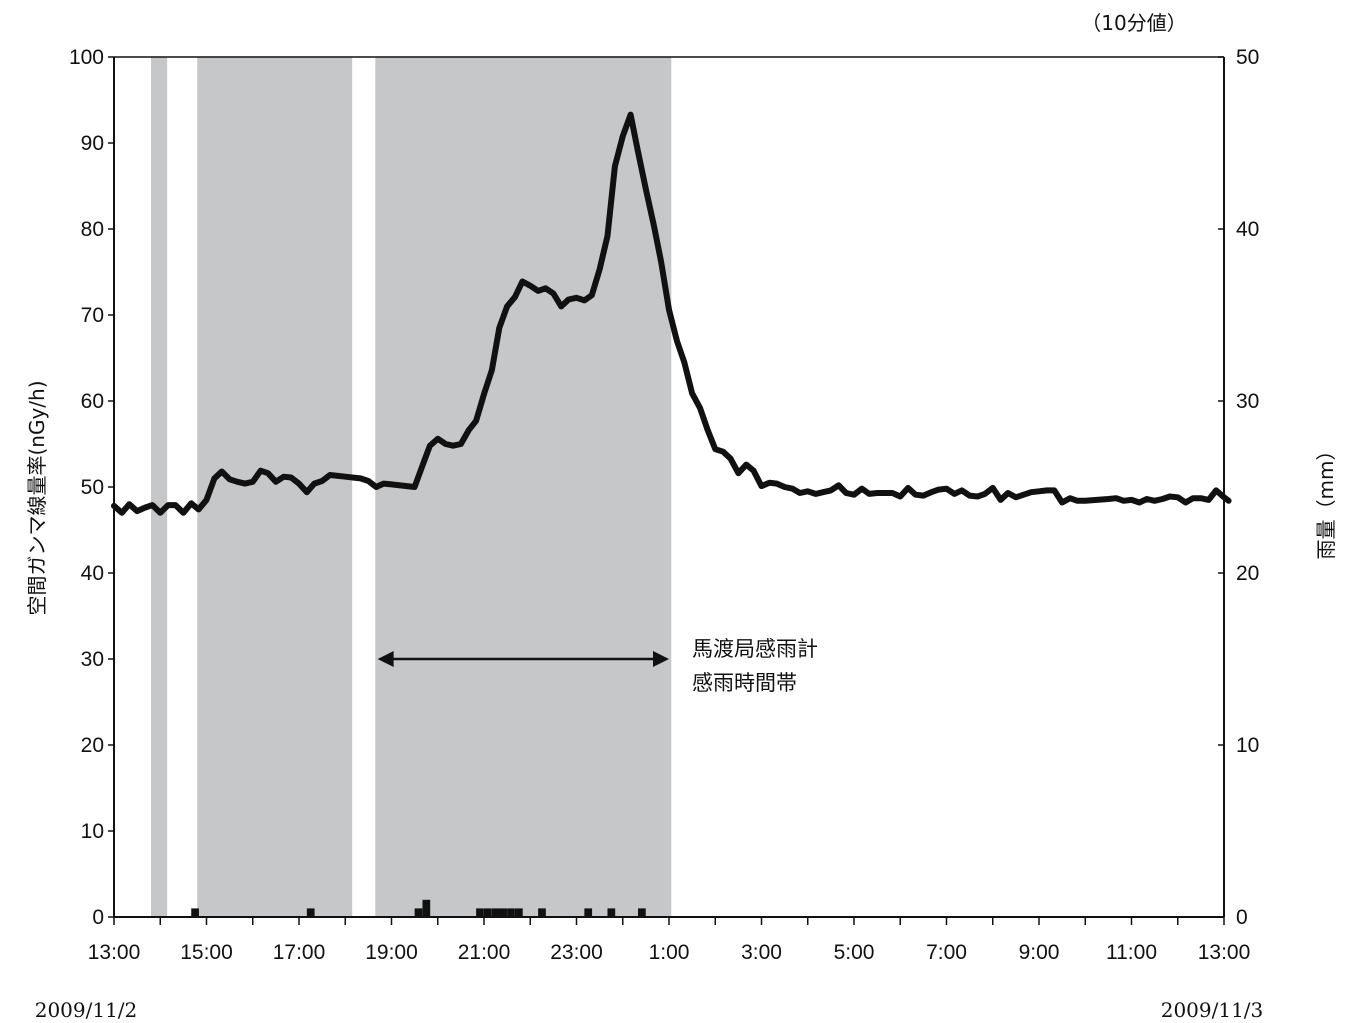 The image size is (1352, 1023). I want to click on left-tick-label: 80, so click(92, 229).